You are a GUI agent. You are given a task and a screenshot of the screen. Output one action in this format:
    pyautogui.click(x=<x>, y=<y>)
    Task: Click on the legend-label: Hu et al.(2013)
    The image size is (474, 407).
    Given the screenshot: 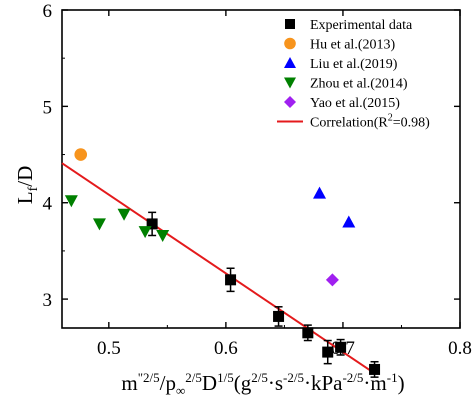 What is the action you would take?
    pyautogui.click(x=352, y=45)
    